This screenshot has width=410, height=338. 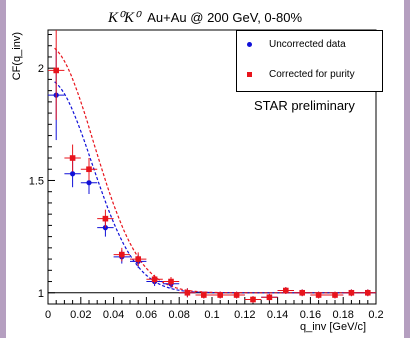 What do you see at coordinates (146, 315) in the screenshot?
I see `x-tick-label: 0.06` at bounding box center [146, 315].